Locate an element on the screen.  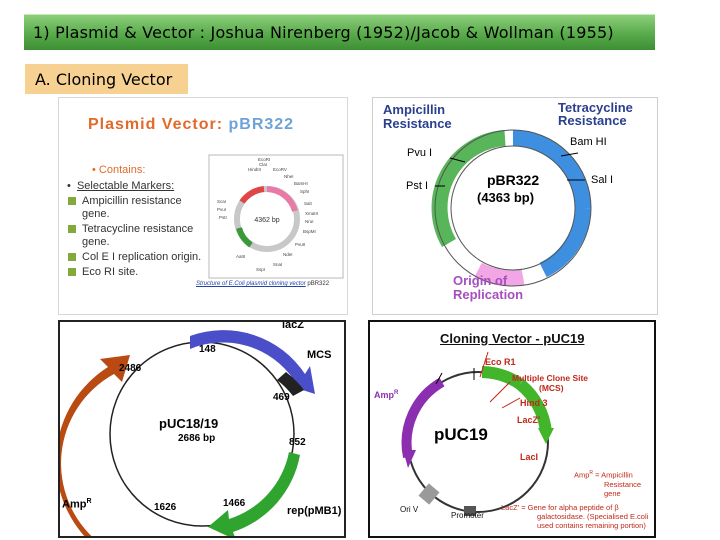
lacz-label: LacZ' is located at coordinates (529, 420).